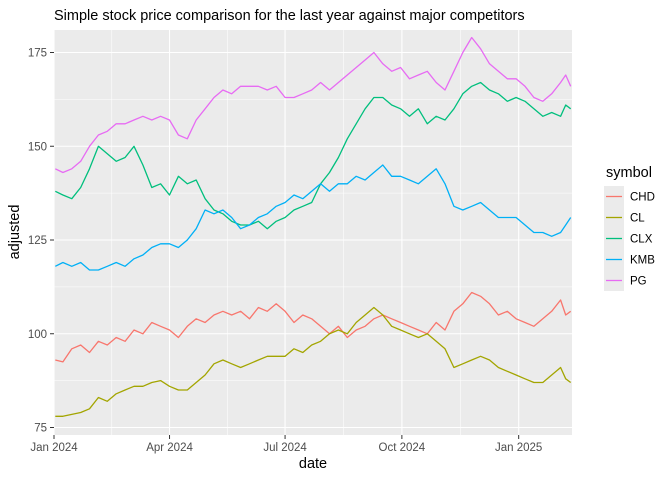 The width and height of the screenshot is (672, 480). What do you see at coordinates (402, 448) in the screenshot?
I see `x-tick-label: Oct 2024` at bounding box center [402, 448].